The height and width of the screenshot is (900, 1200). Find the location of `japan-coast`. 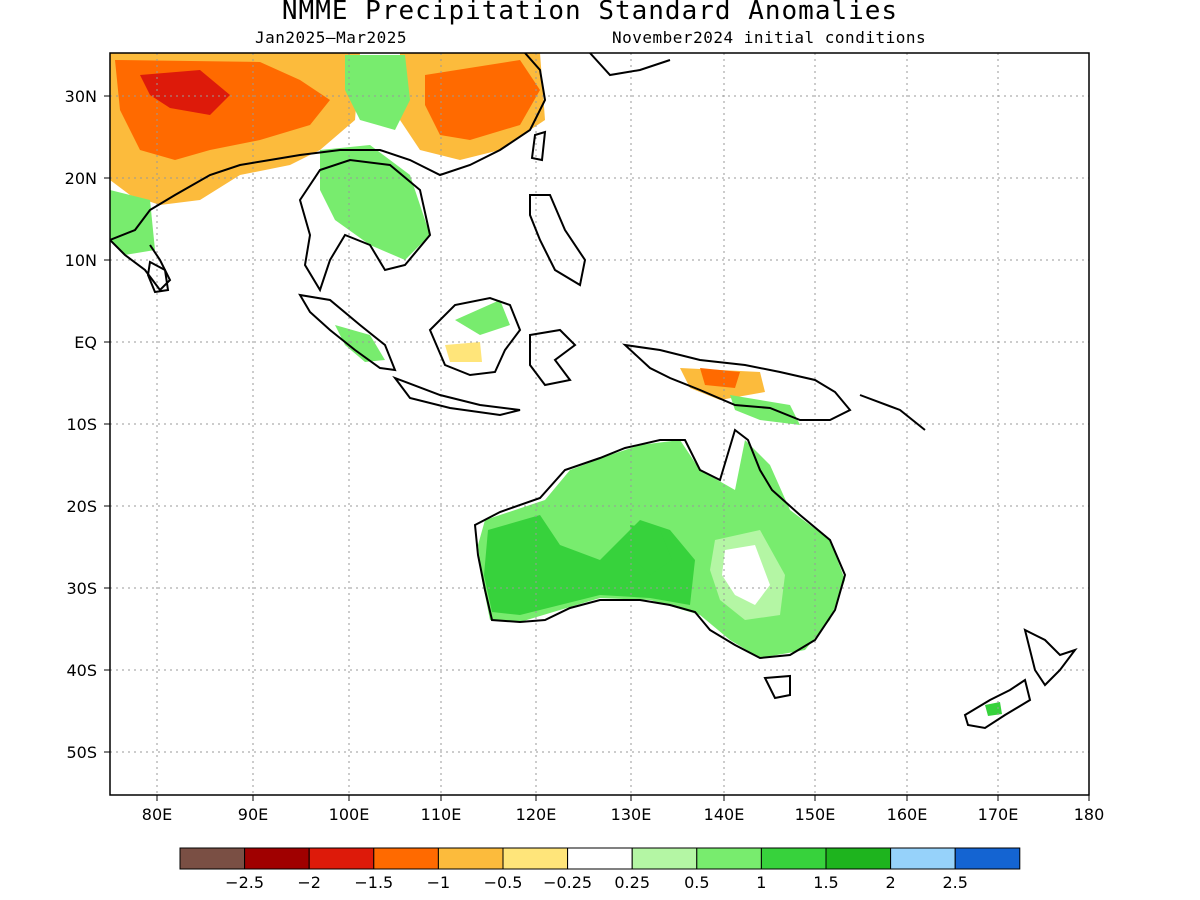

japan-coast is located at coordinates (630, 65).